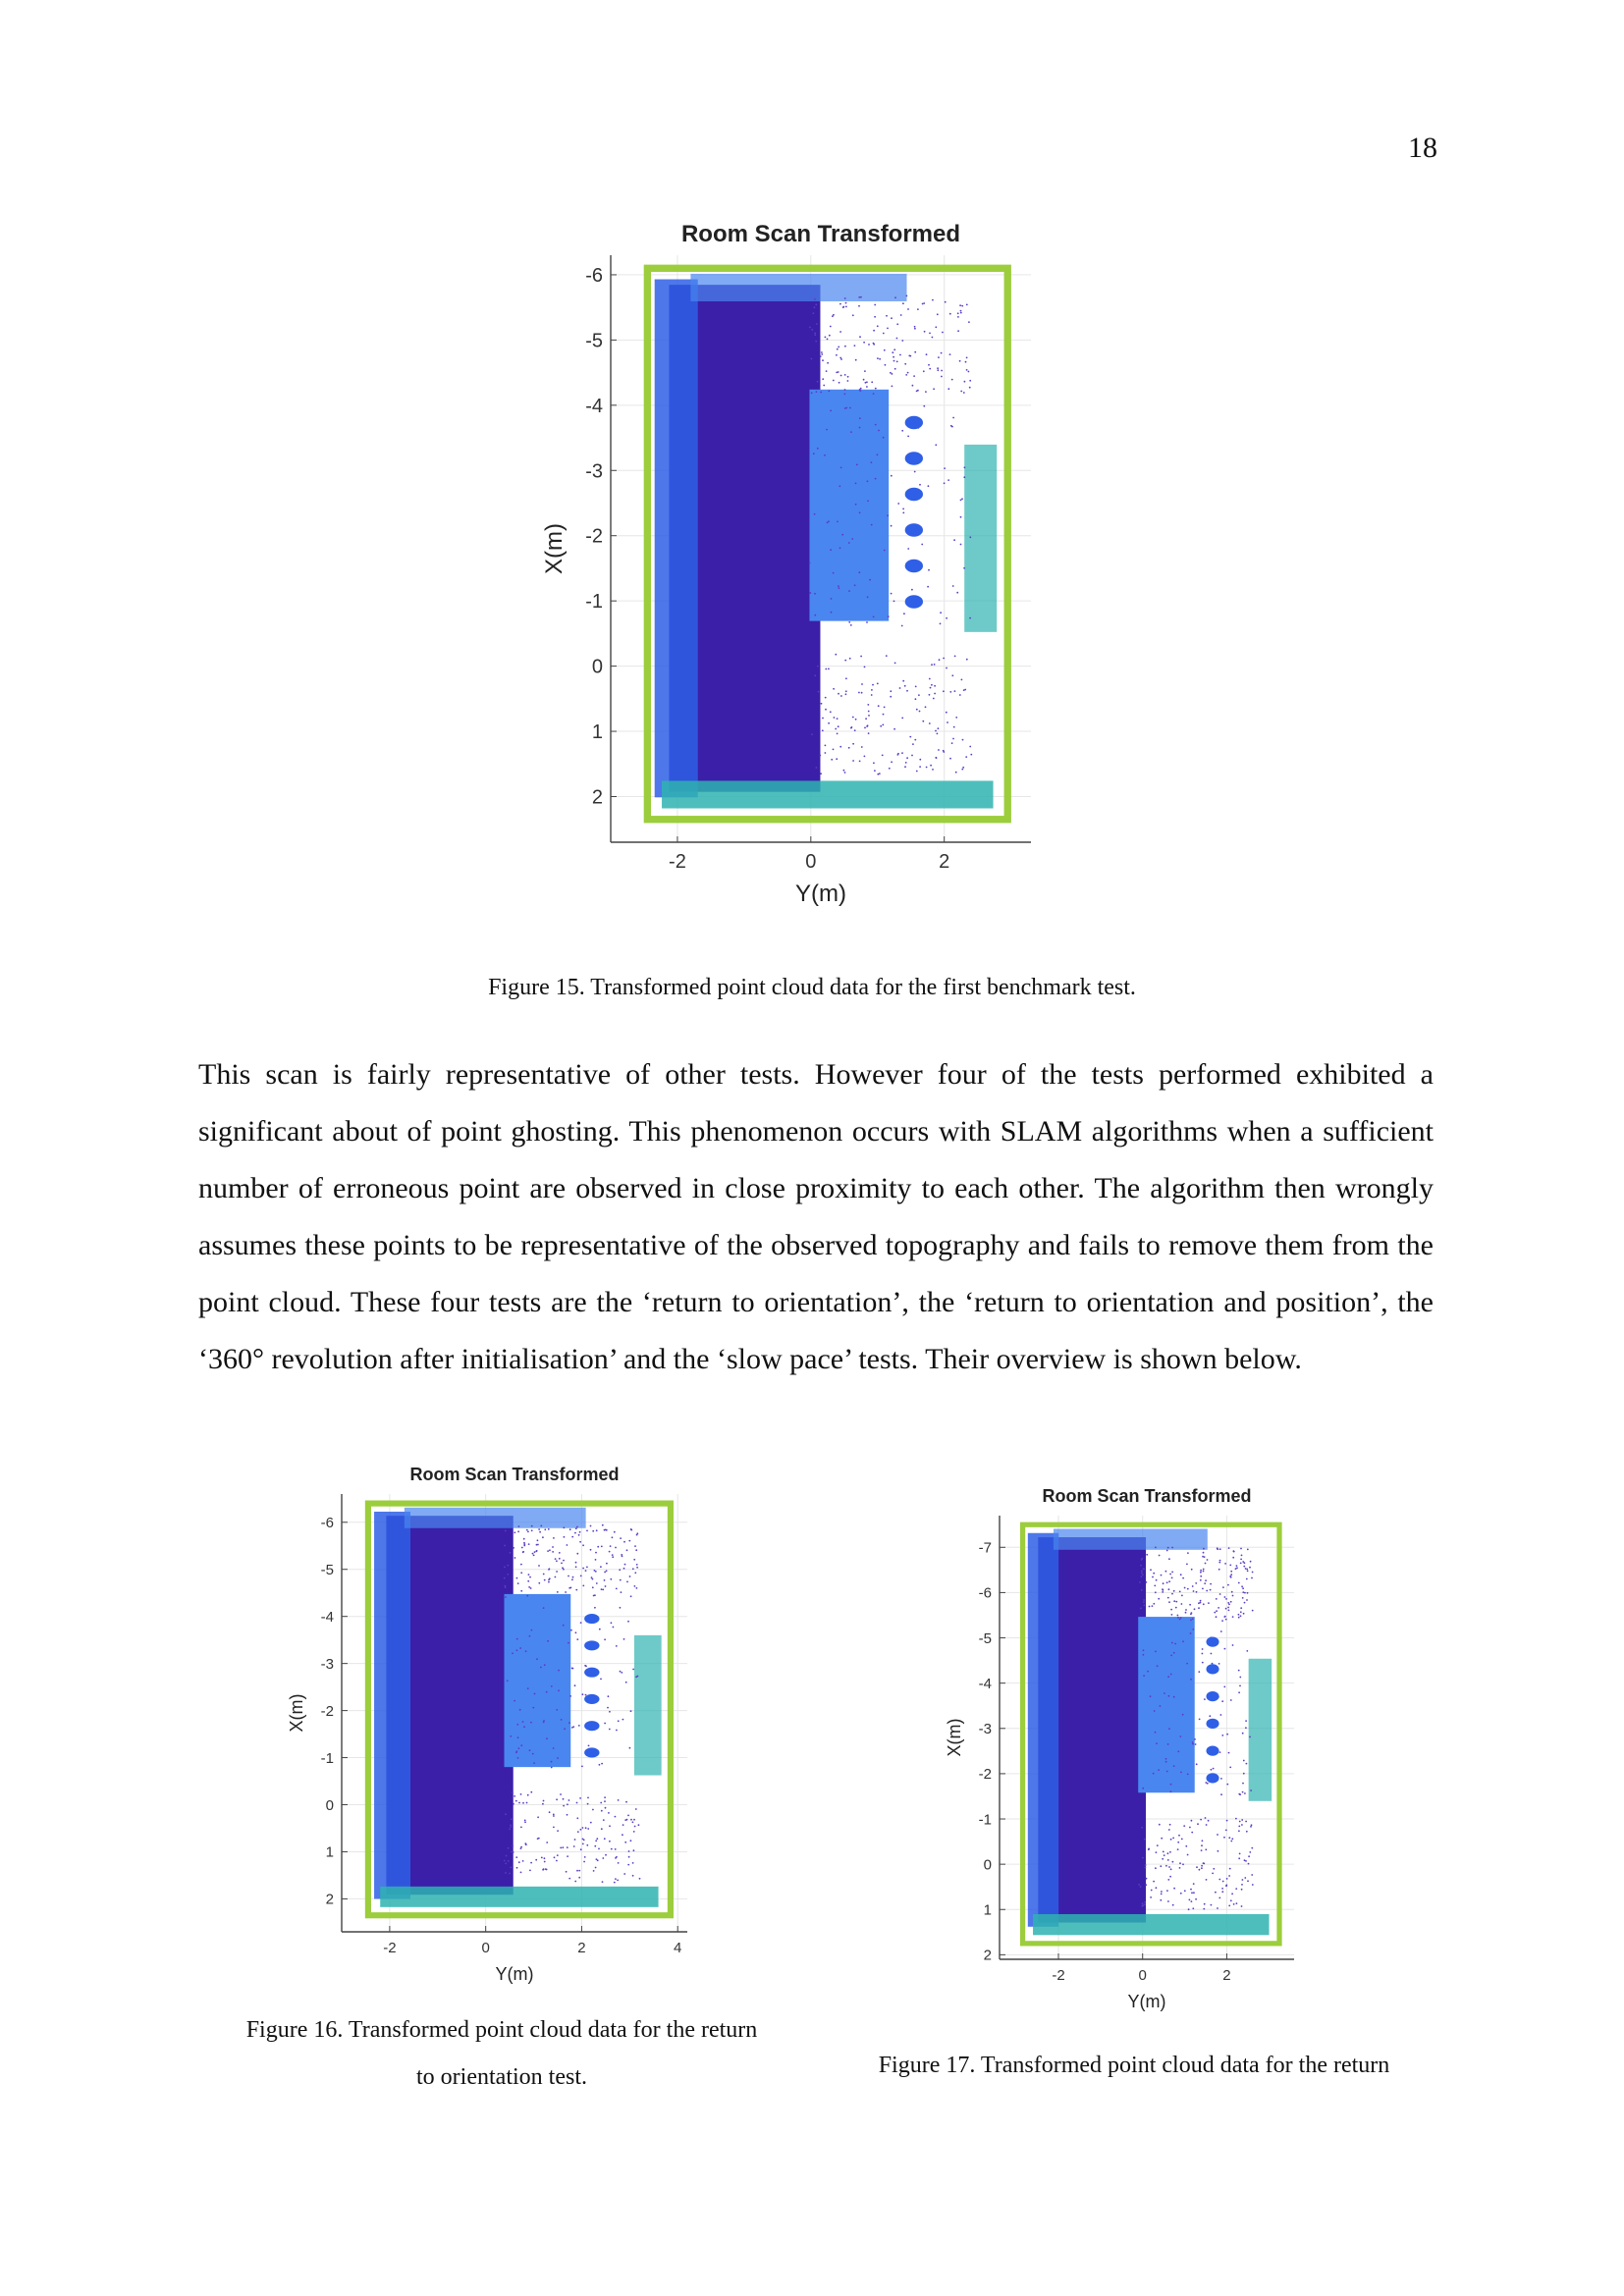 This screenshot has height=2296, width=1624. I want to click on x-tick-label: 0, so click(1143, 1975).